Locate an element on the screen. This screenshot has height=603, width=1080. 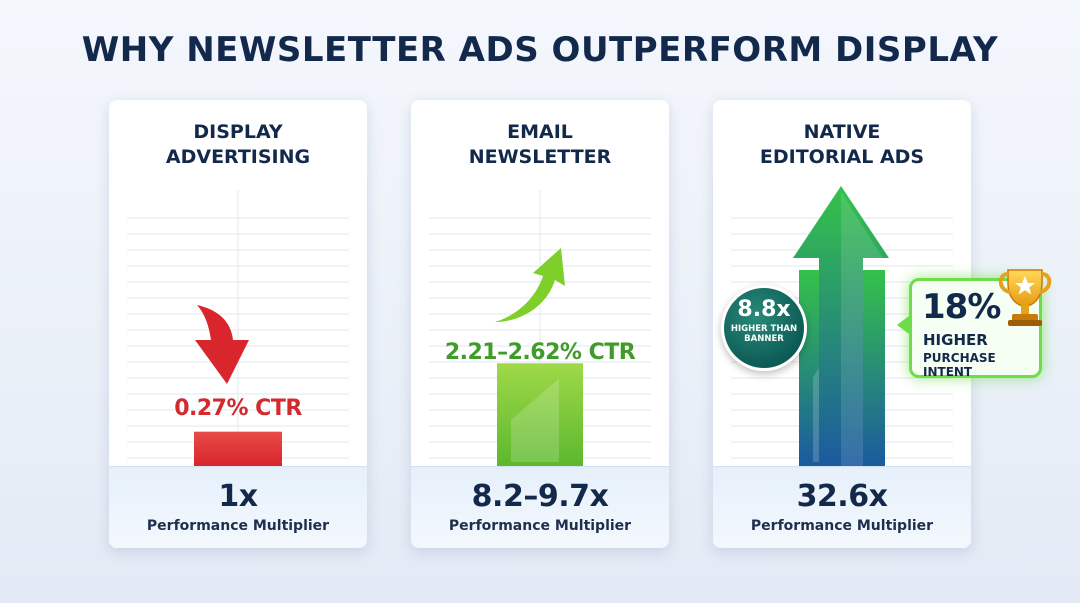
higher-than-banner-badge: 8.8x HIGHER THAN BANNER is located at coordinates (764, 328).